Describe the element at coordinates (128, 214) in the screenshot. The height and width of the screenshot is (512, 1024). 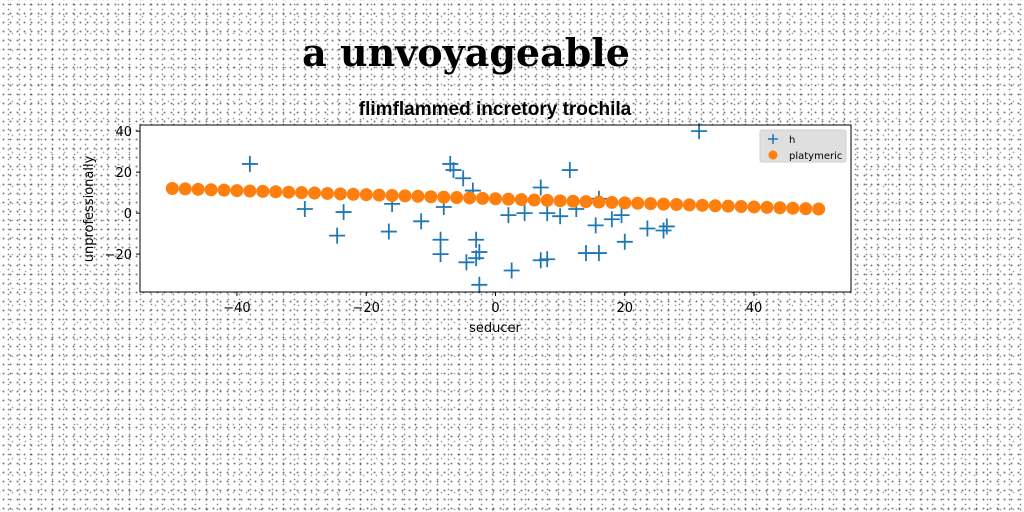
I see `y-tick-label: 0` at that location.